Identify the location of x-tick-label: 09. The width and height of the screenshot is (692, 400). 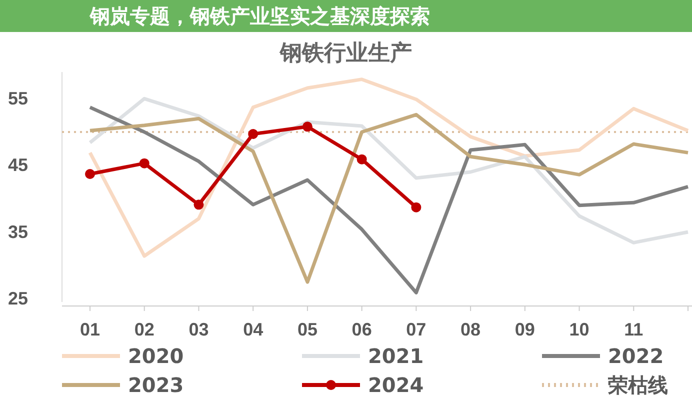
(524, 330).